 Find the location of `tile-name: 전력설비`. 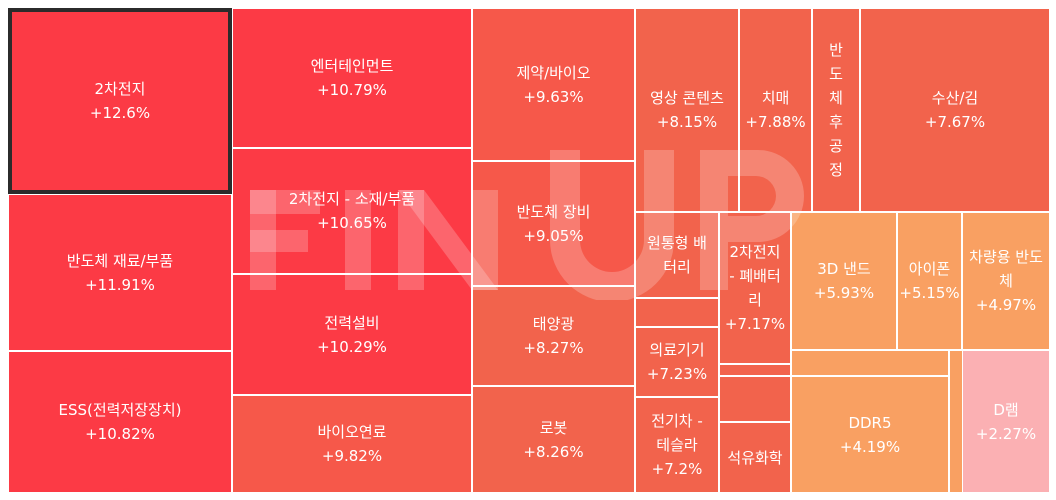

tile-name: 전력설비 is located at coordinates (352, 322).